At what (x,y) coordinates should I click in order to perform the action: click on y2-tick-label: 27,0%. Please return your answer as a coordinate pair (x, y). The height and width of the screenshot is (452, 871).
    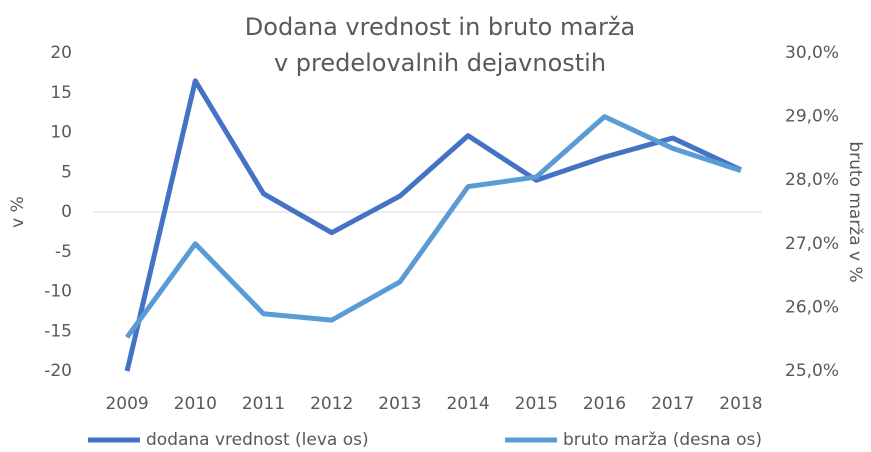
    Looking at the image, I should click on (812, 244).